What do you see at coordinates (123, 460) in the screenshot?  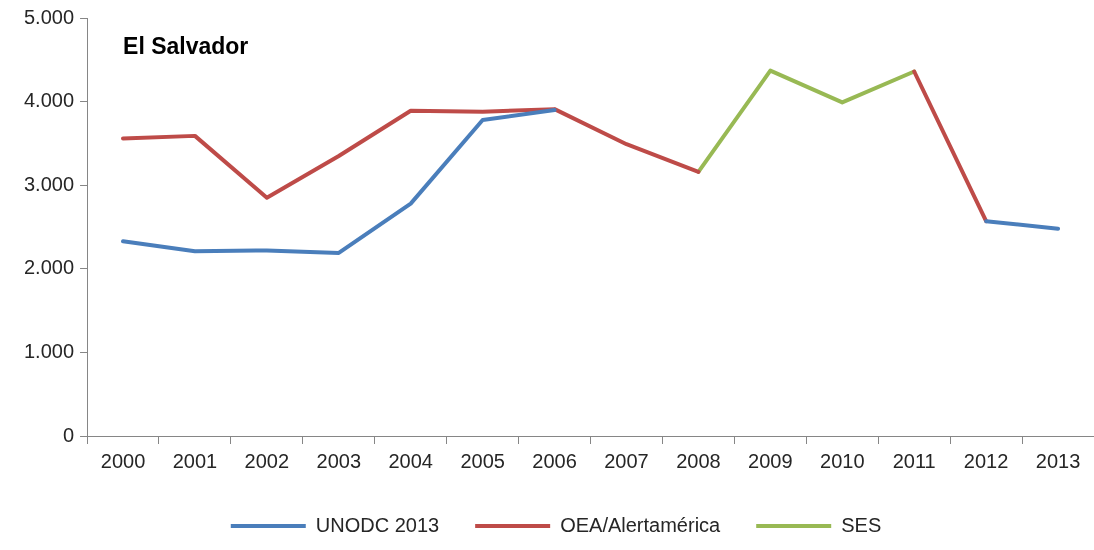 I see `x-tick-label: 2000` at bounding box center [123, 460].